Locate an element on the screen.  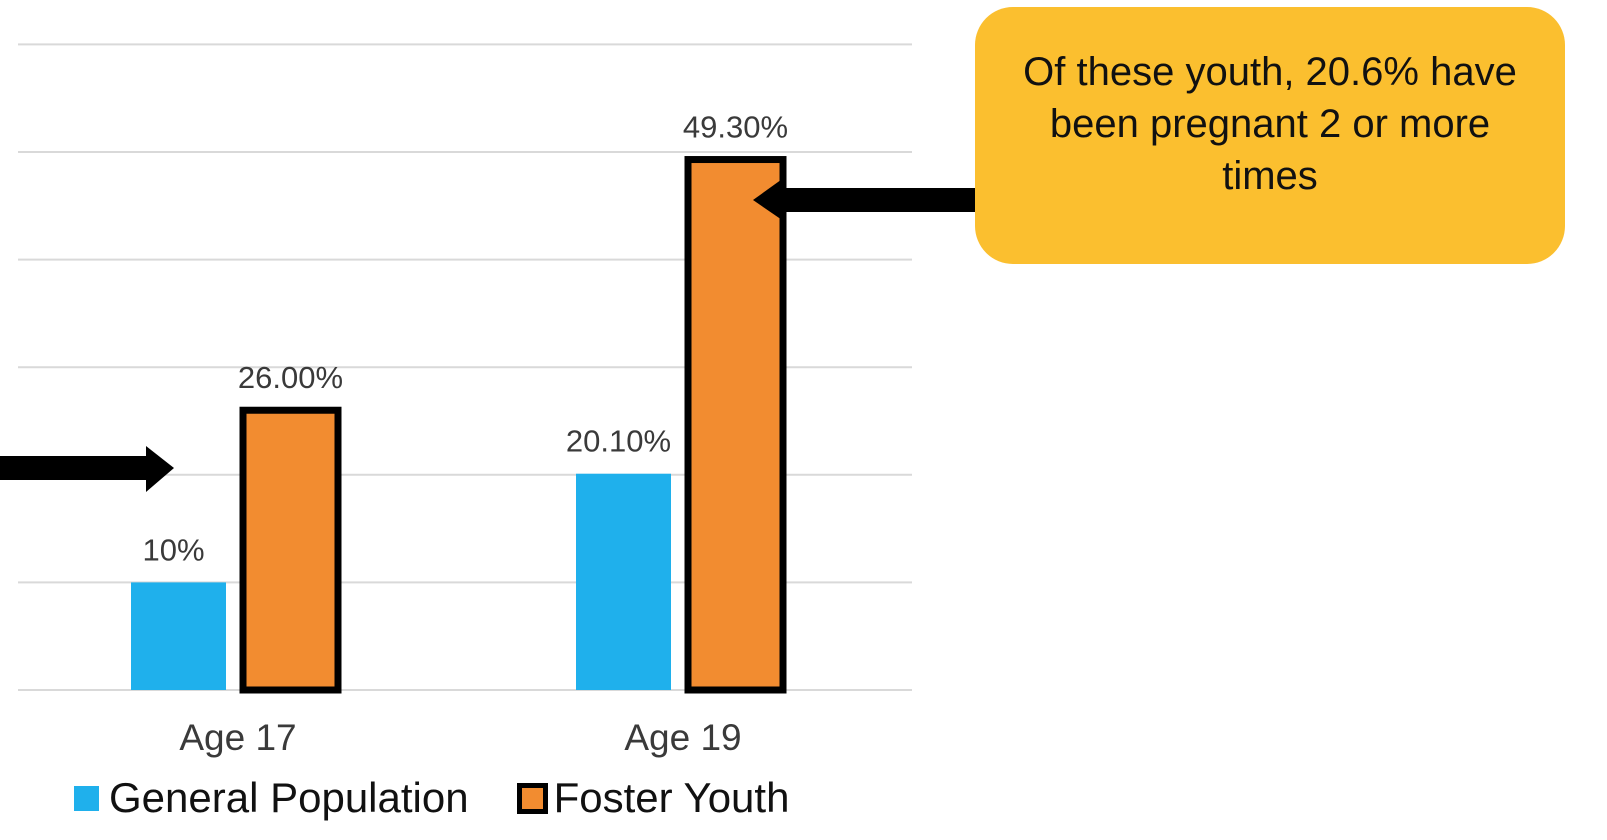
legend-item-foster-youth: Foster Youth is located at coordinates (653, 798).